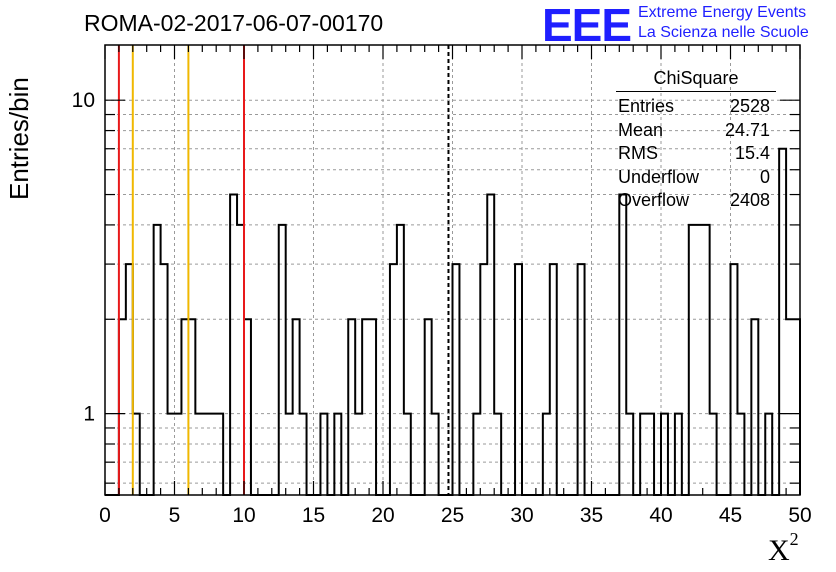 The image size is (836, 572). What do you see at coordinates (654, 200) in the screenshot?
I see `stat-label: Overflow` at bounding box center [654, 200].